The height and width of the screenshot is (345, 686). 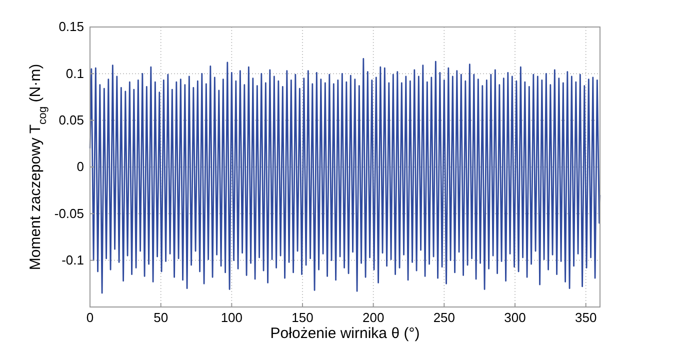 I want to click on y-tick-label: 0.1, so click(x=75, y=73).